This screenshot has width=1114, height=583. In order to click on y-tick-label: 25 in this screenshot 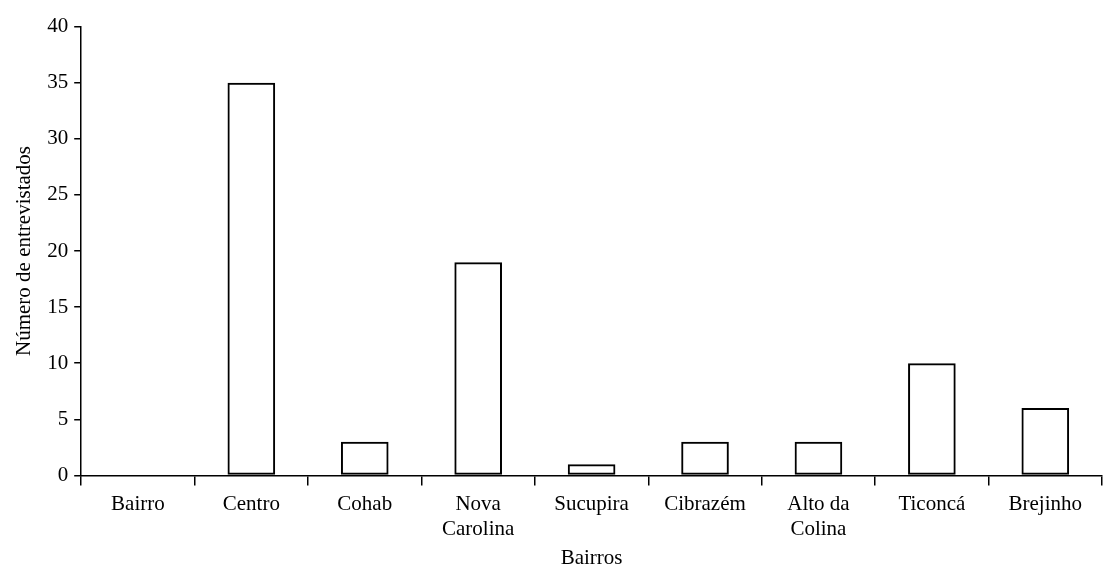, I will do `click(58, 193)`.